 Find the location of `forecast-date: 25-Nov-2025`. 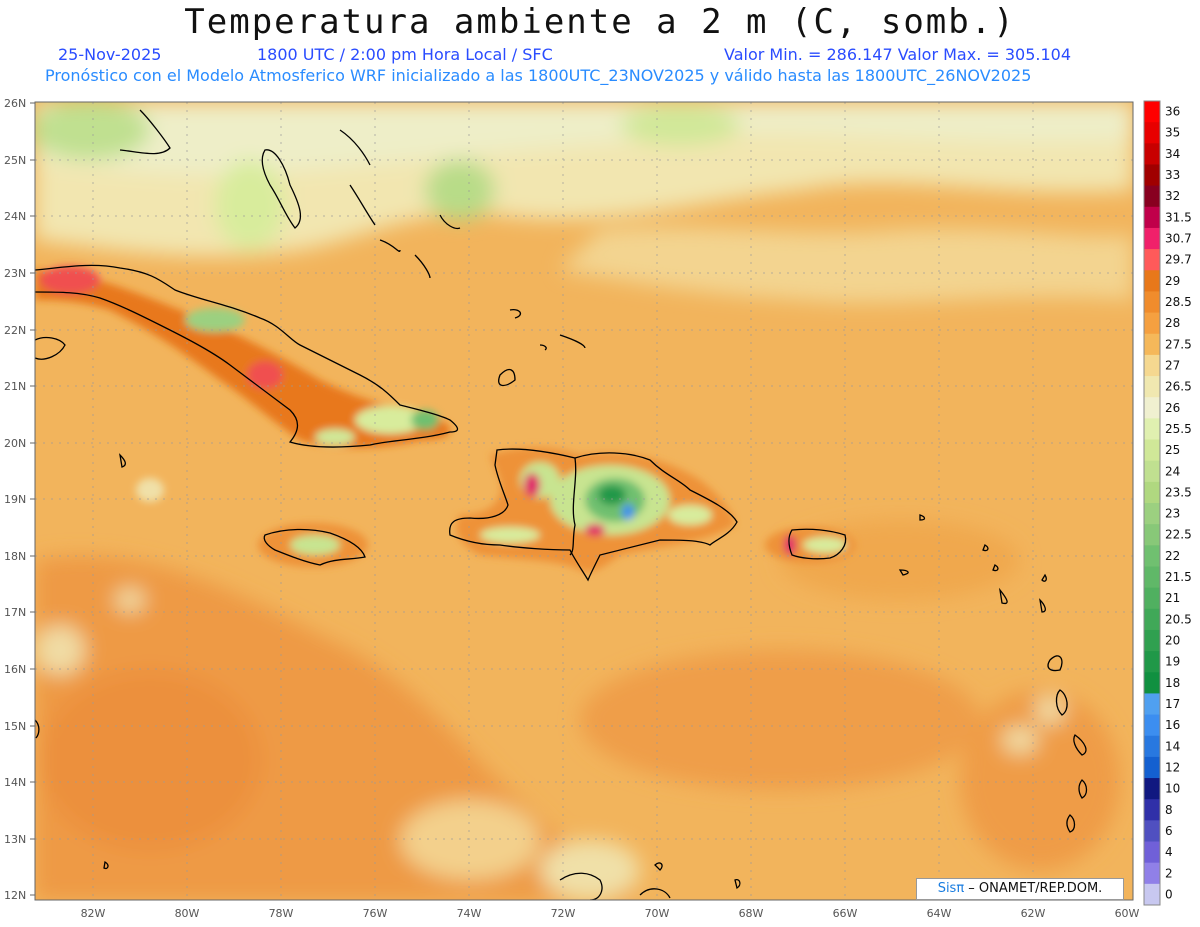

forecast-date: 25-Nov-2025 is located at coordinates (110, 54).